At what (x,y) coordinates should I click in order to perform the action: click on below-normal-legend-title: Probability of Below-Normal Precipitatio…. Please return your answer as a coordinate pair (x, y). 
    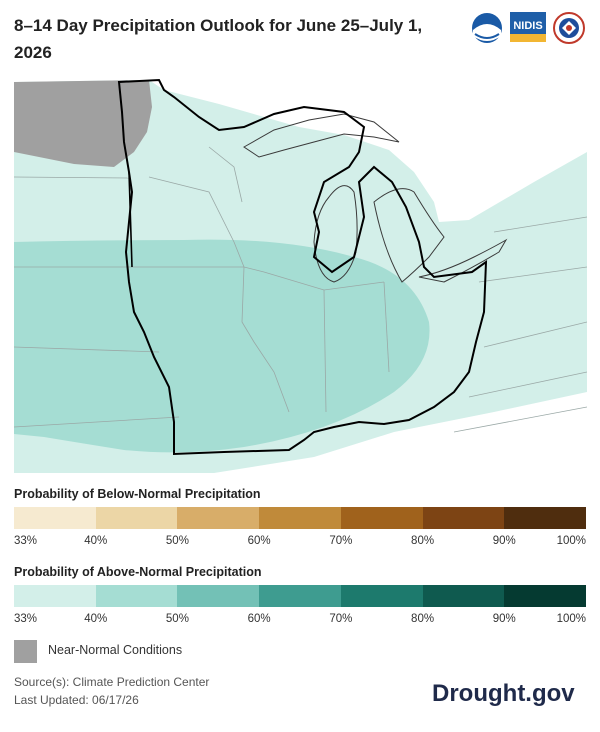
    Looking at the image, I should click on (137, 494).